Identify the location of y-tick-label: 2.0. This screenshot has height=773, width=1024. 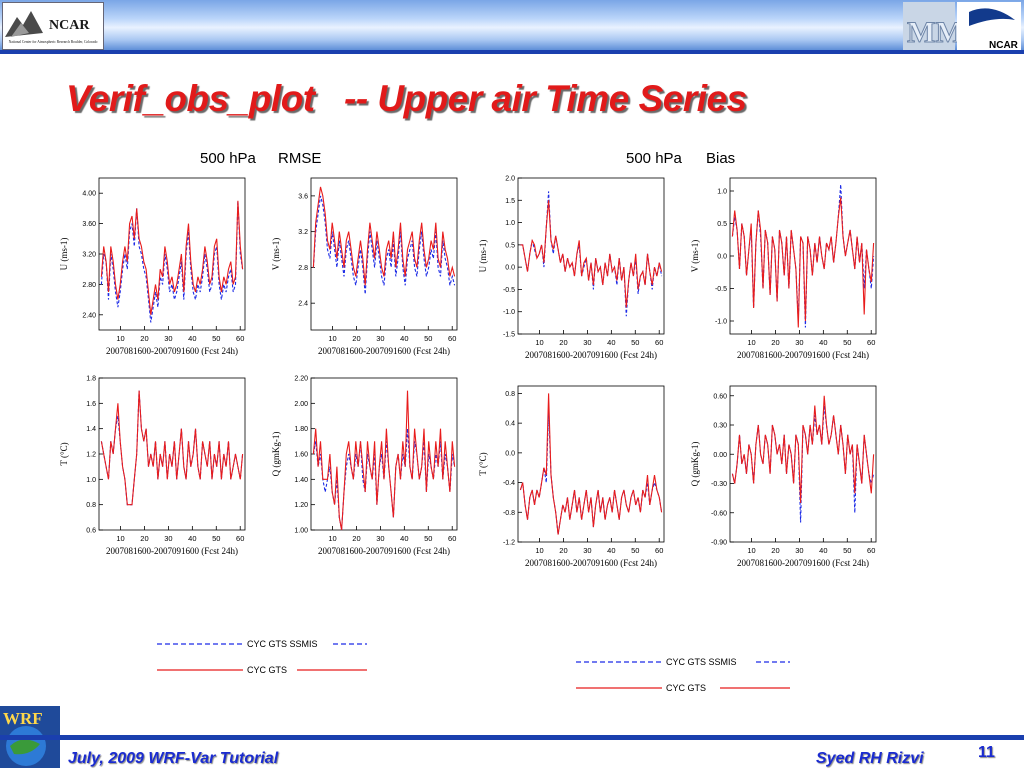
(510, 179).